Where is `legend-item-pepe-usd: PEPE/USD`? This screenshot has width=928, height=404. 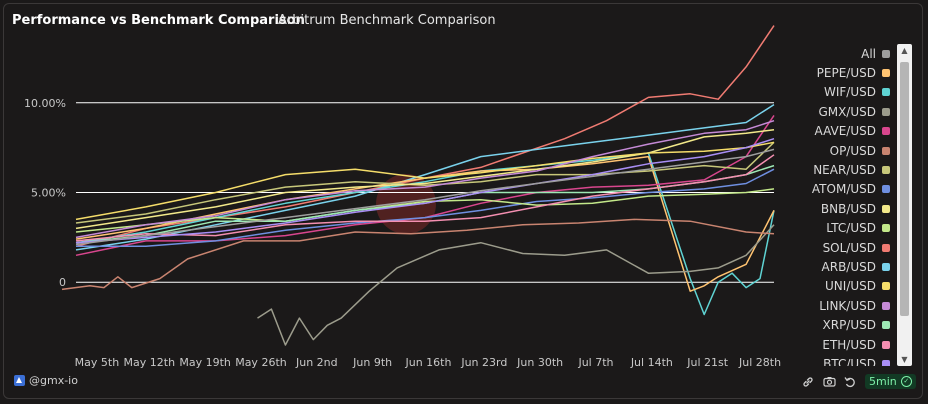
legend-item-pepe-usd: PEPE/USD is located at coordinates (837, 72).